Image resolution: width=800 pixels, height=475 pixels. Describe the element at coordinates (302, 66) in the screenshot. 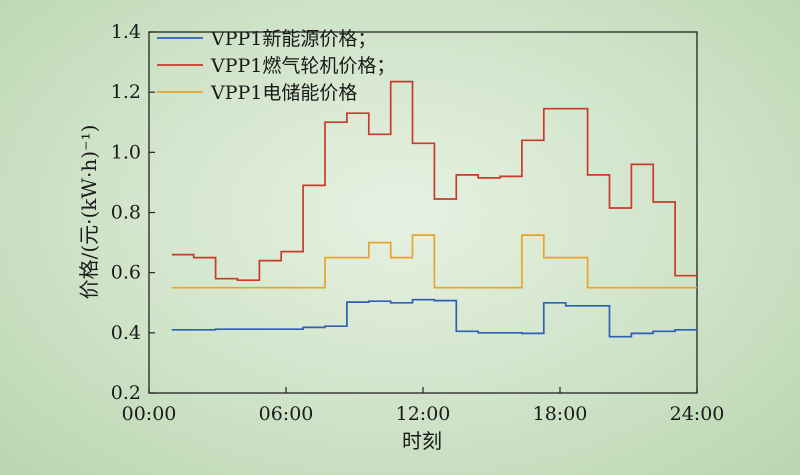

I see `legend-label-2: VPP1燃气轮机价格；` at that location.